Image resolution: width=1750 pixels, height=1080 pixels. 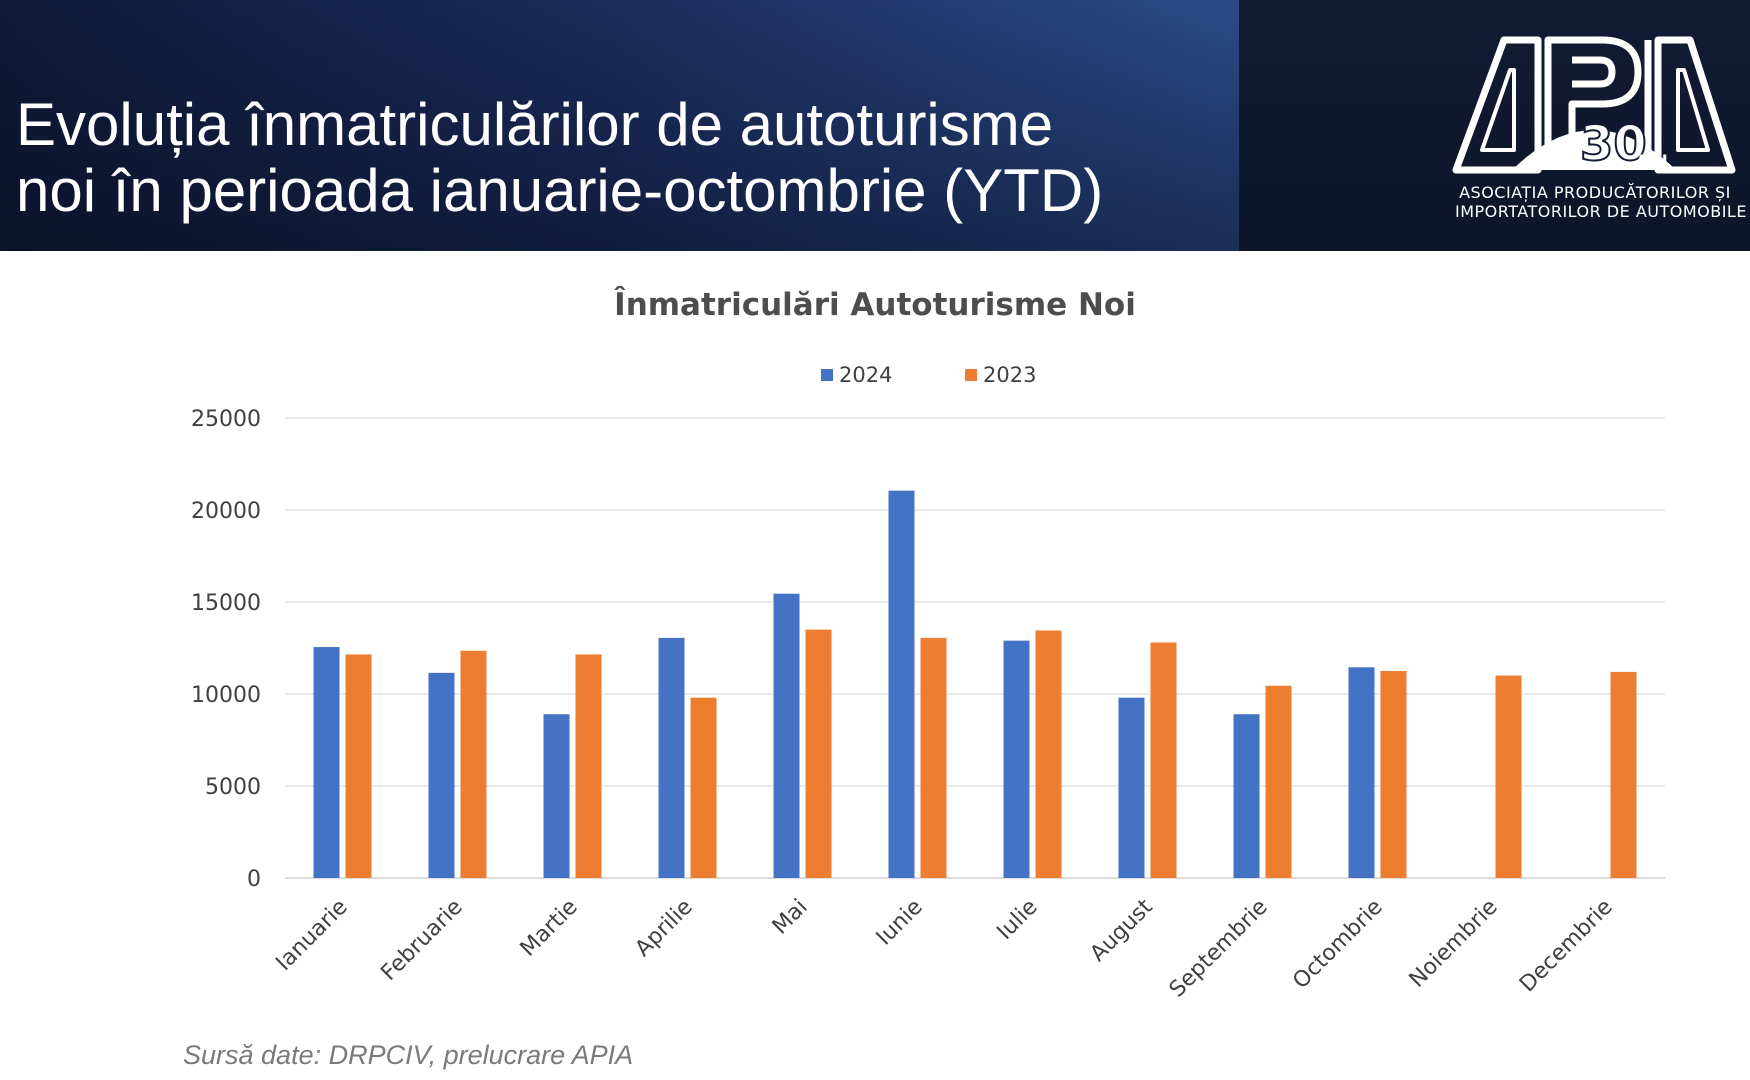 I want to click on x-tick-label: Septembrie, so click(x=1219, y=949).